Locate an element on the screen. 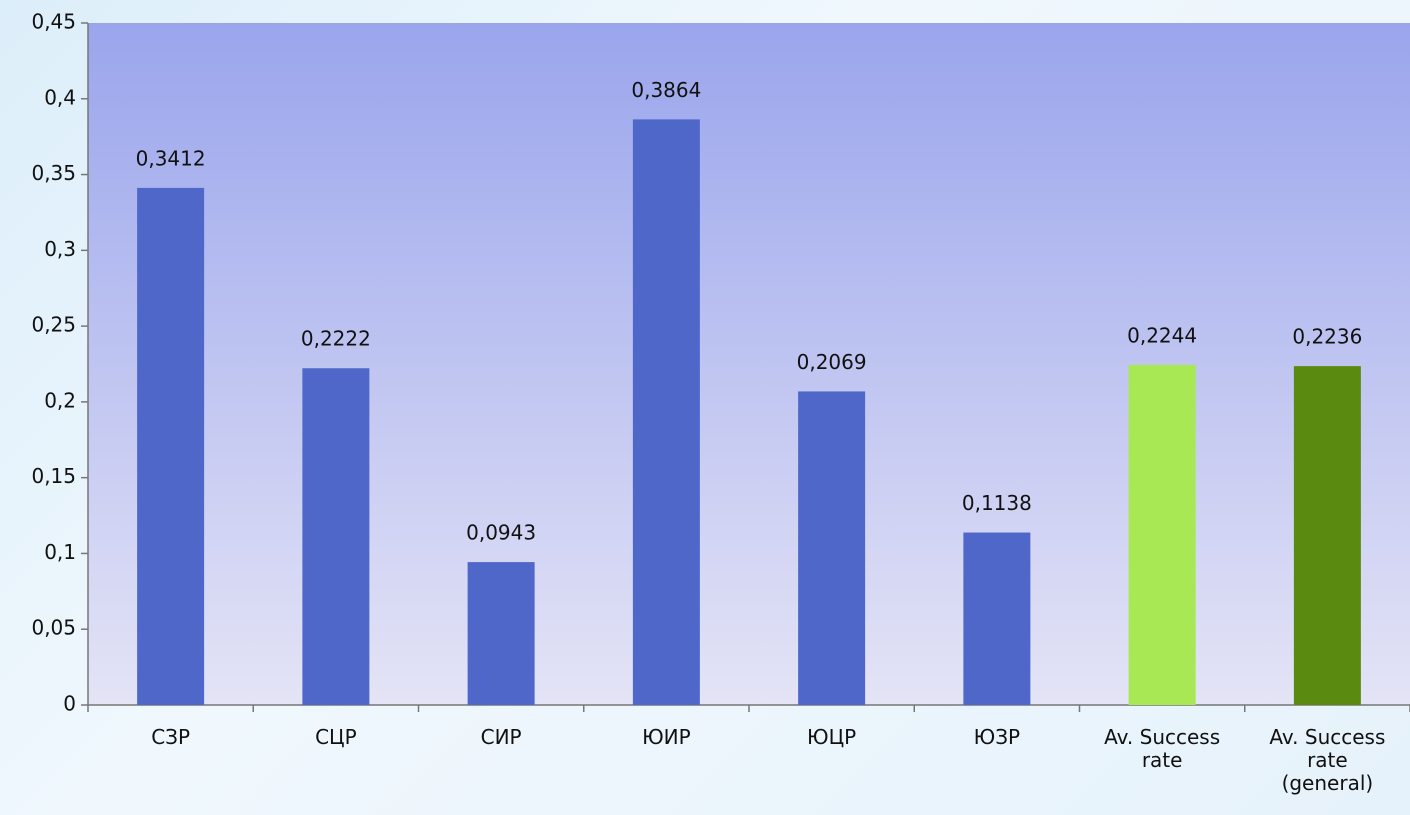 This screenshot has height=815, width=1410. x-tick-label: СЗР is located at coordinates (171, 737).